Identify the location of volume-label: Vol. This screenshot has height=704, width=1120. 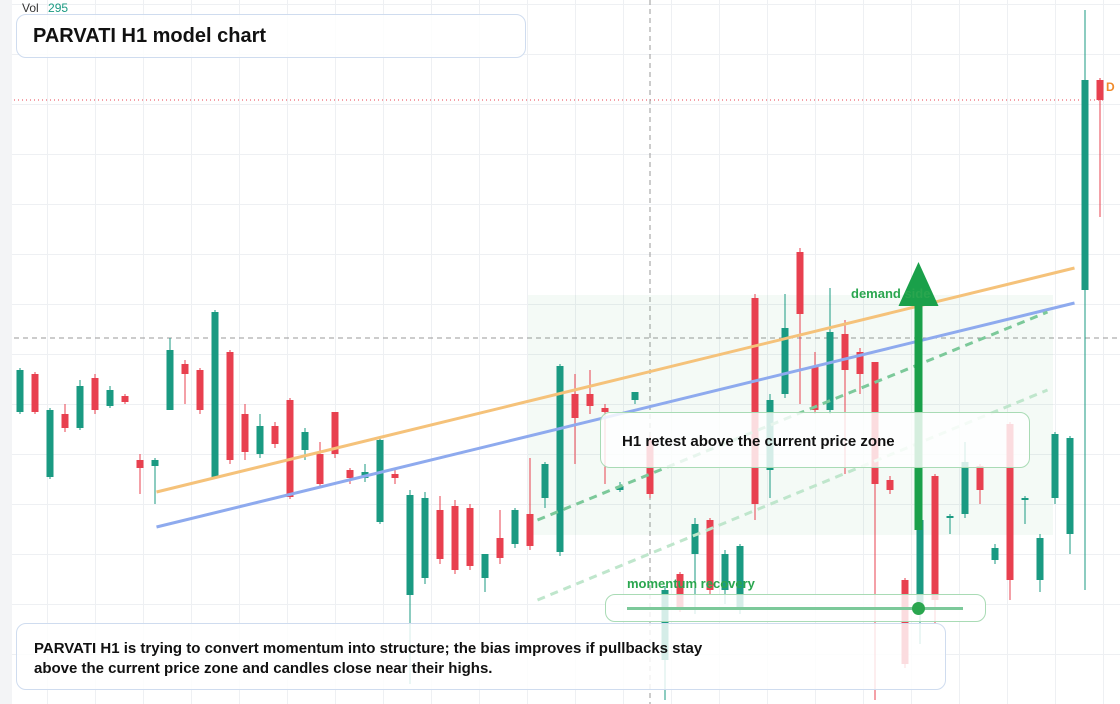
(30, 8).